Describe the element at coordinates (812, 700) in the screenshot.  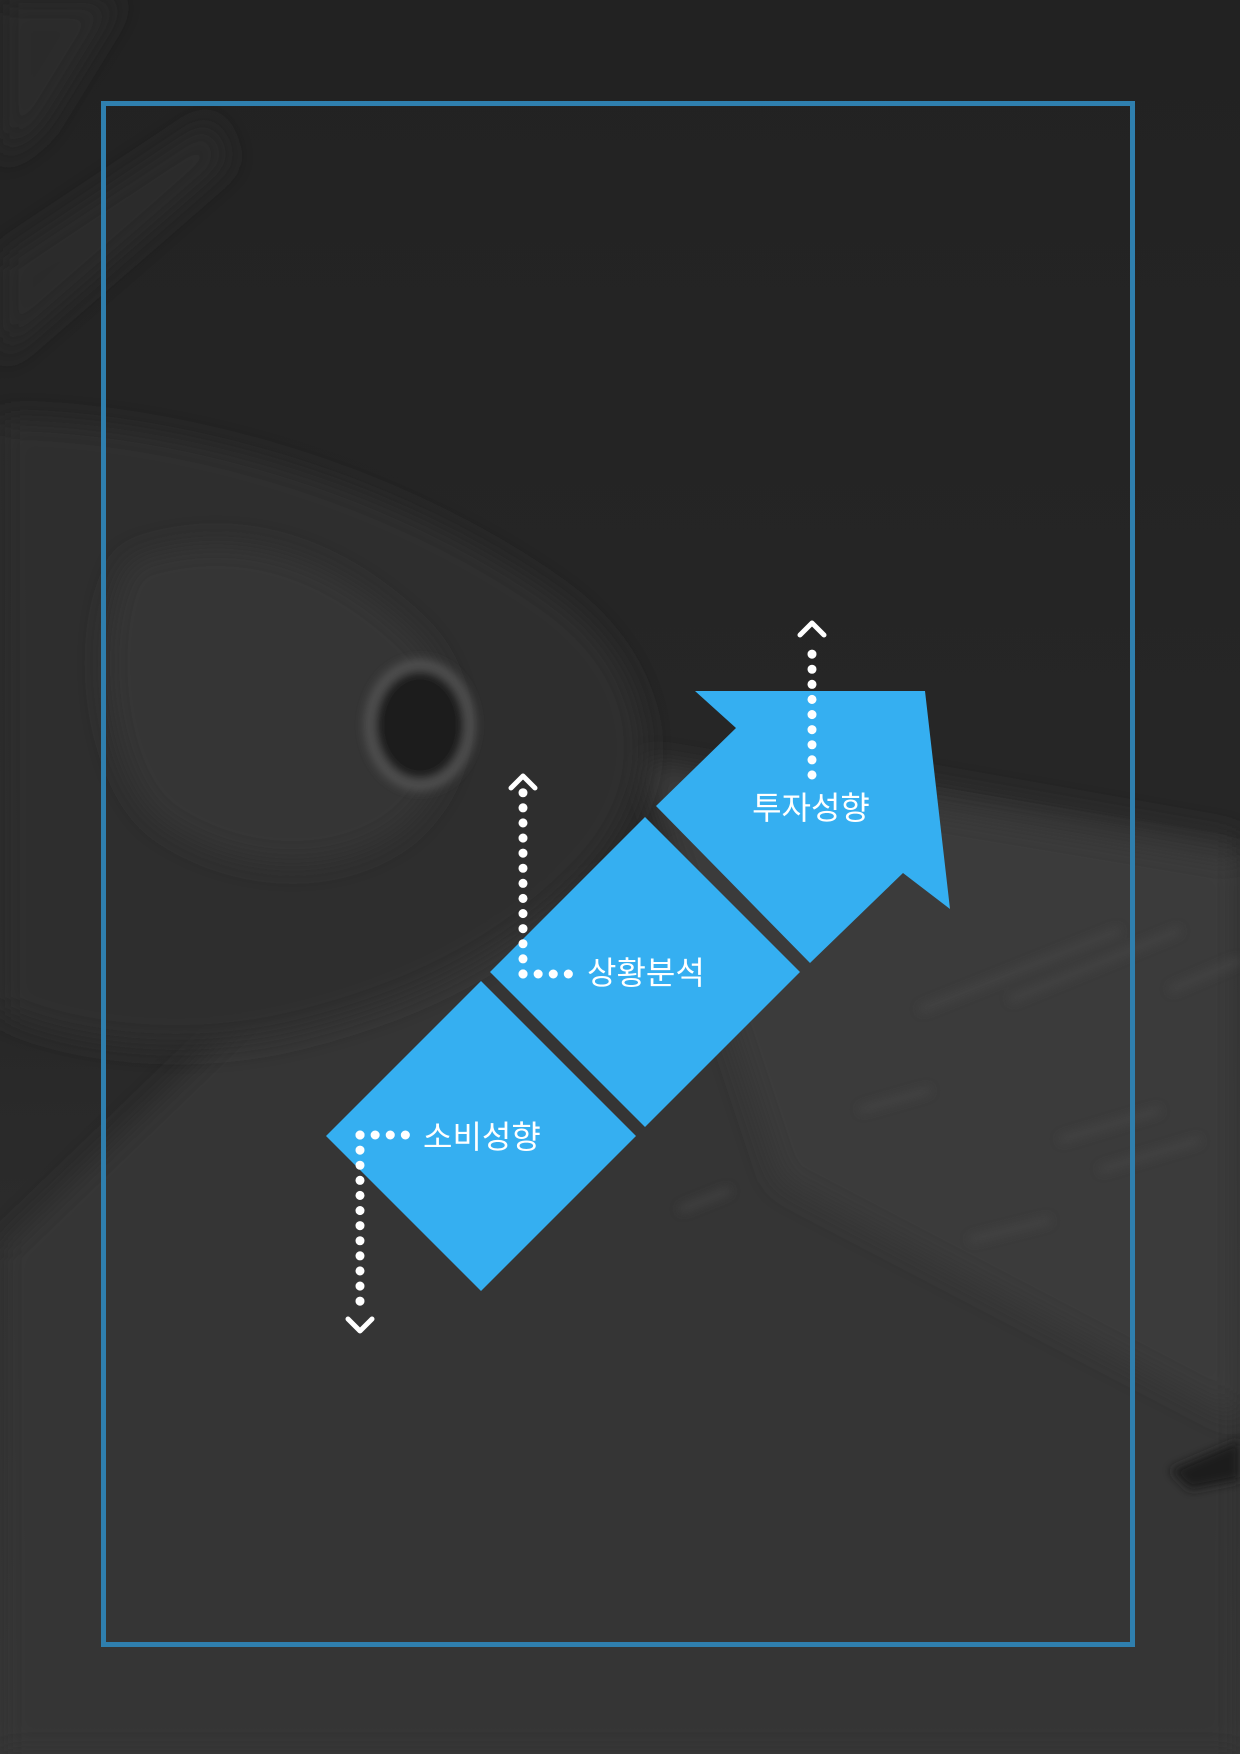
I see `step-3-connector` at that location.